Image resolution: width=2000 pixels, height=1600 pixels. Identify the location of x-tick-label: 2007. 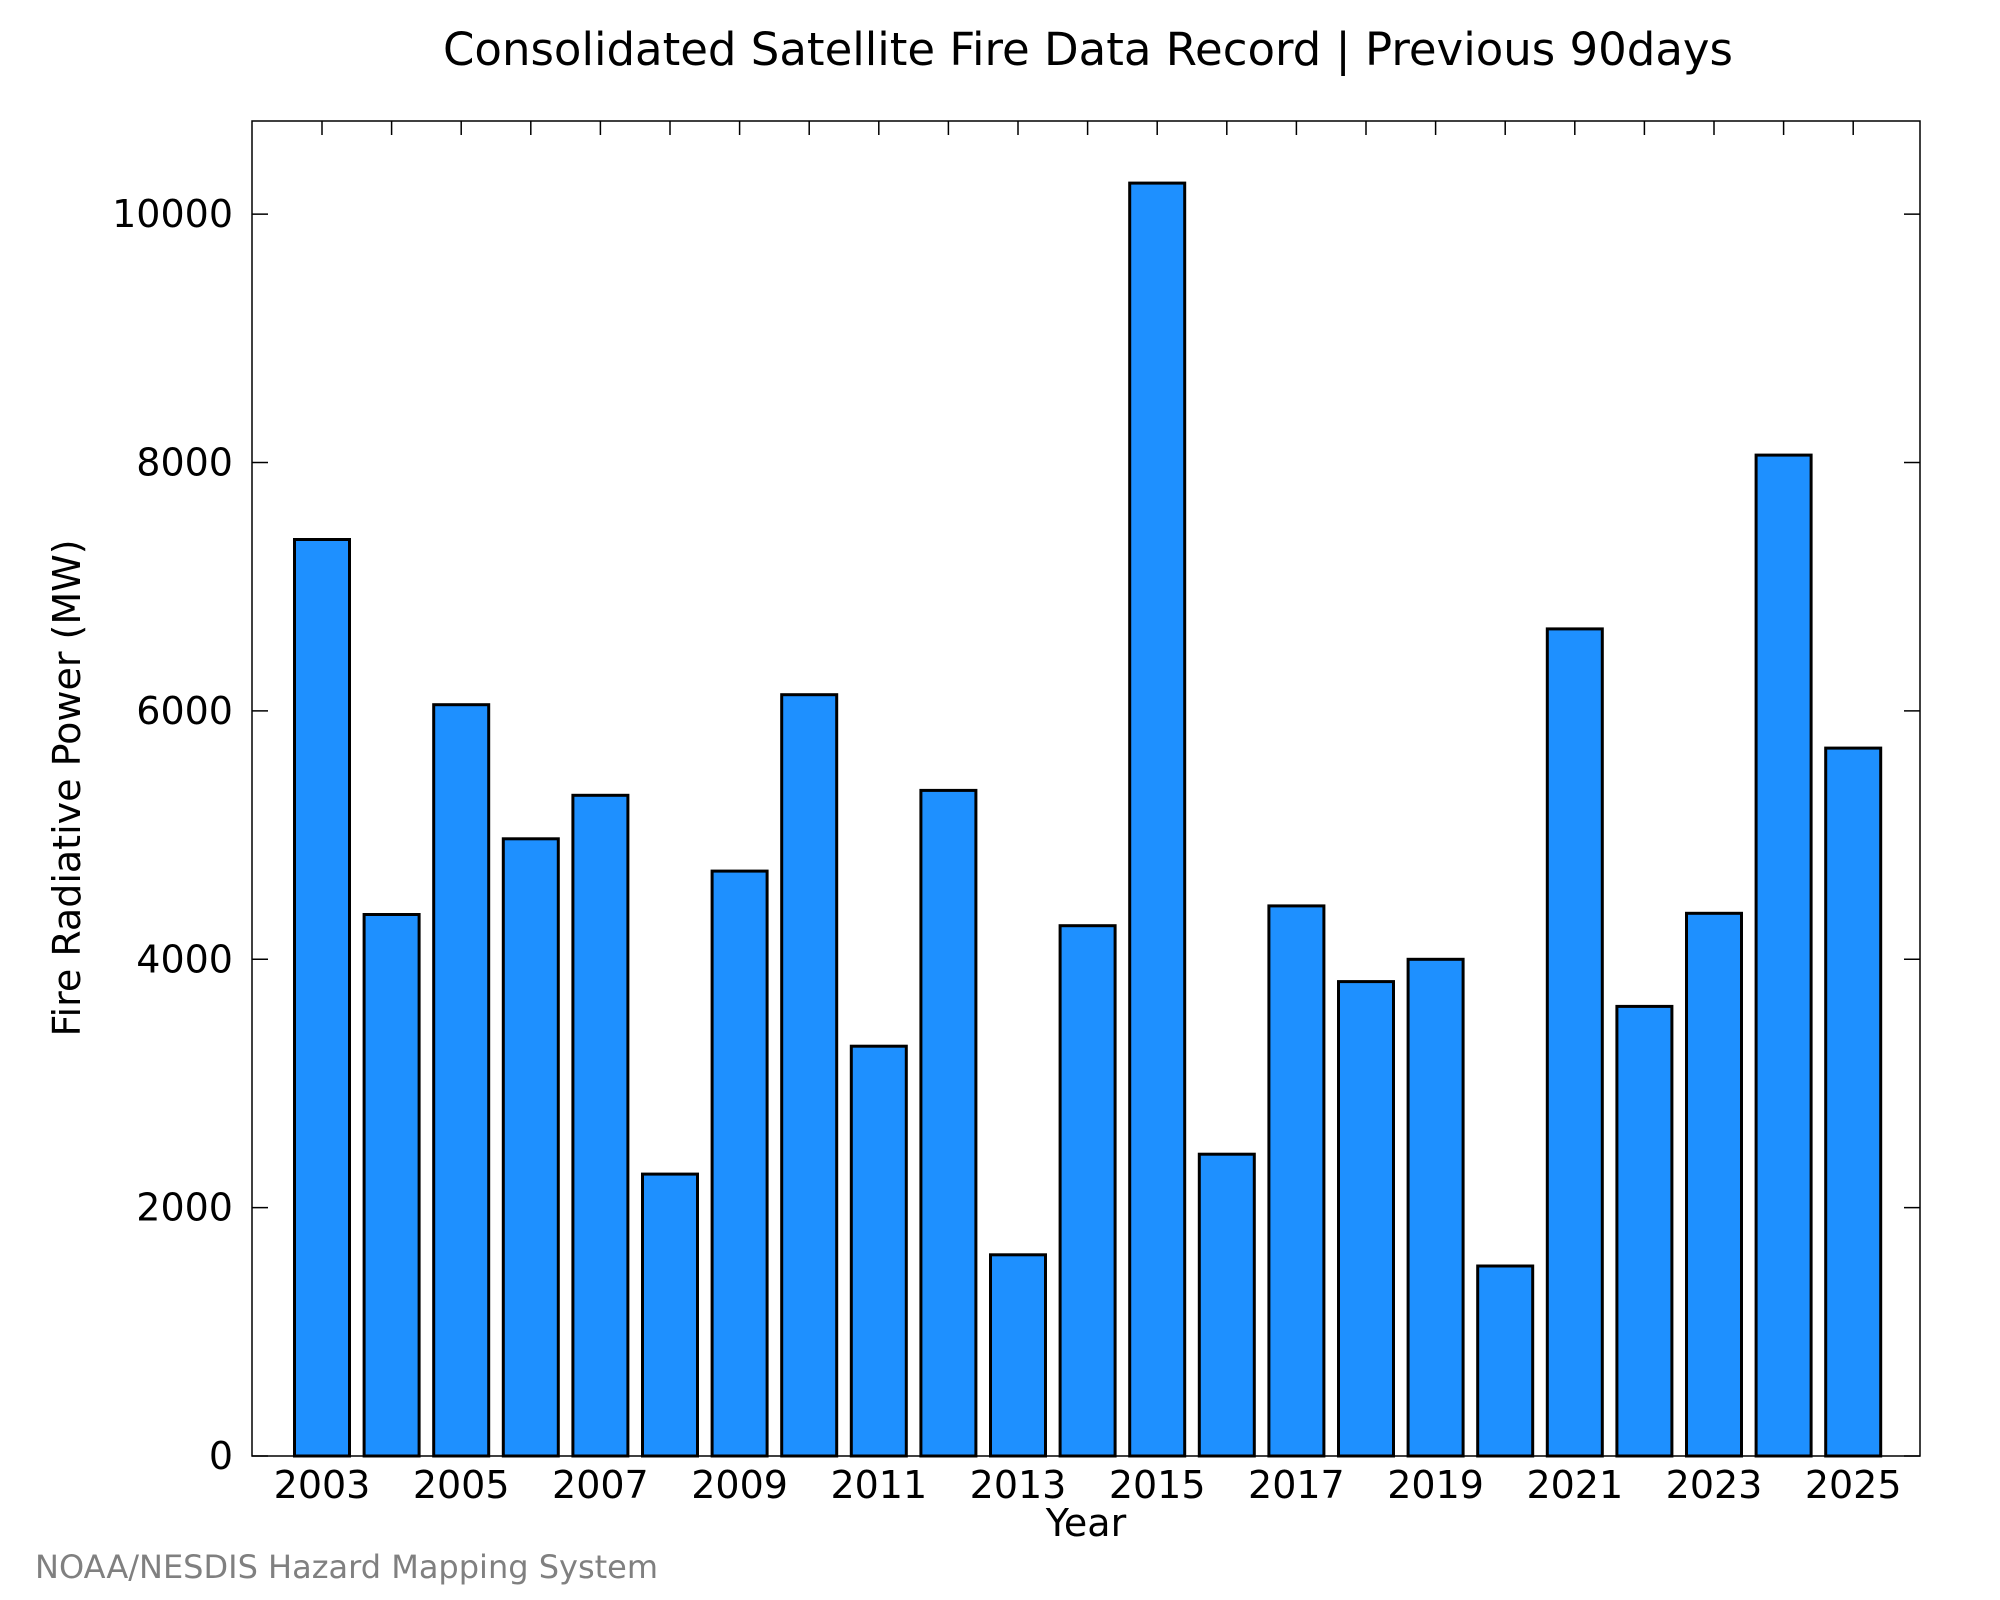
(600, 1485).